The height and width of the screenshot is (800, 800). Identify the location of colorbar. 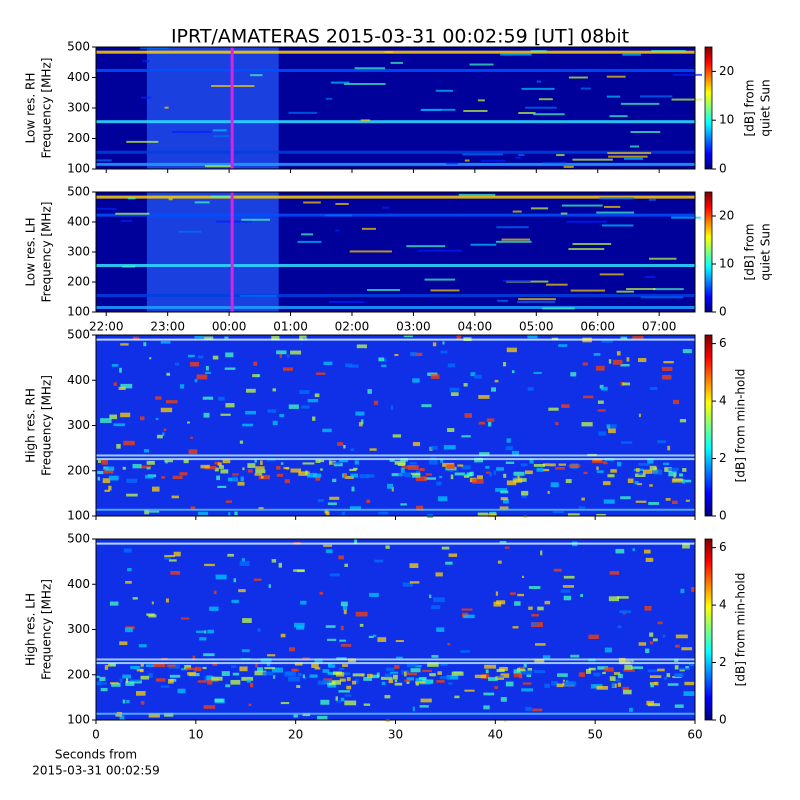
(708, 252).